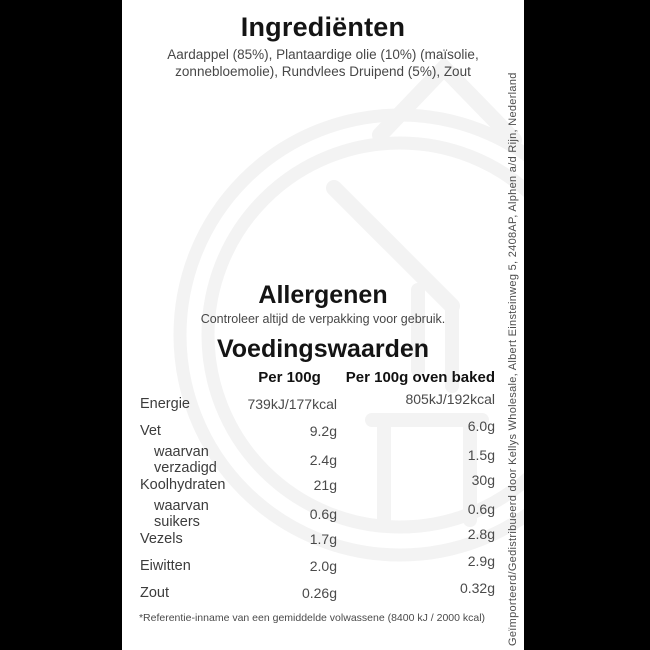  Describe the element at coordinates (323, 430) in the screenshot. I see `row-value-per100g: 9.2g` at that location.